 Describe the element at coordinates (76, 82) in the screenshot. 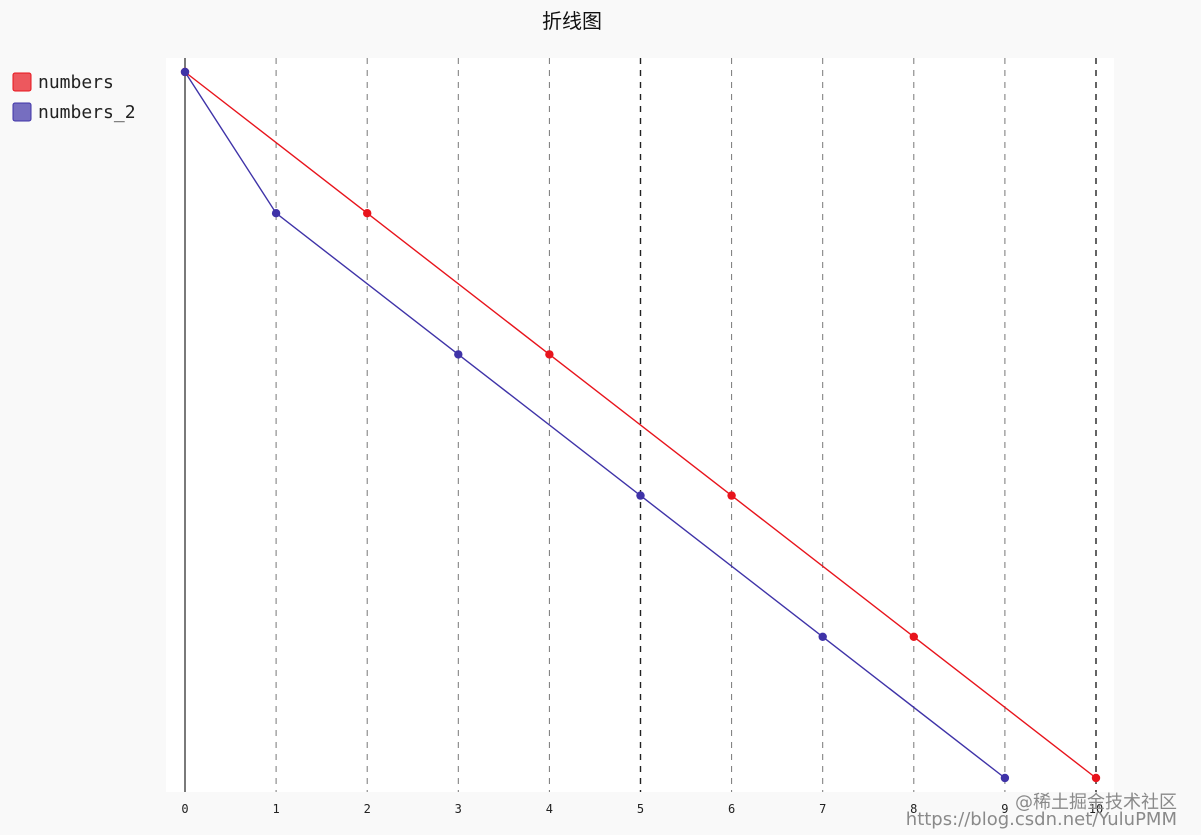

I see `legend-label-numbers: numbers` at that location.